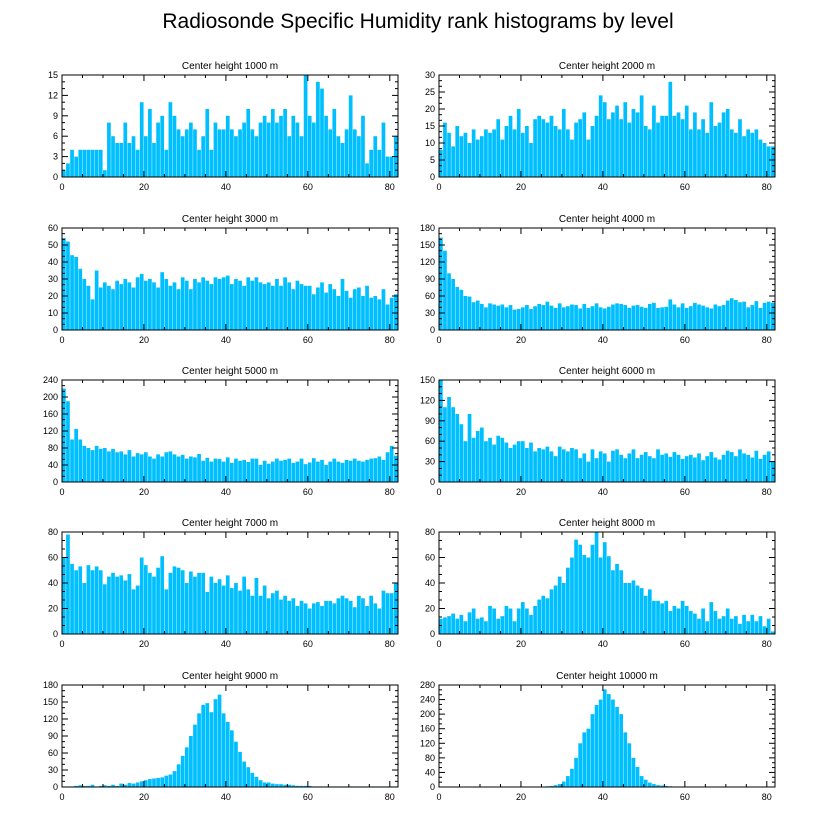 This screenshot has height=824, width=816. What do you see at coordinates (430, 758) in the screenshot?
I see `y-tick-label: 80` at bounding box center [430, 758].